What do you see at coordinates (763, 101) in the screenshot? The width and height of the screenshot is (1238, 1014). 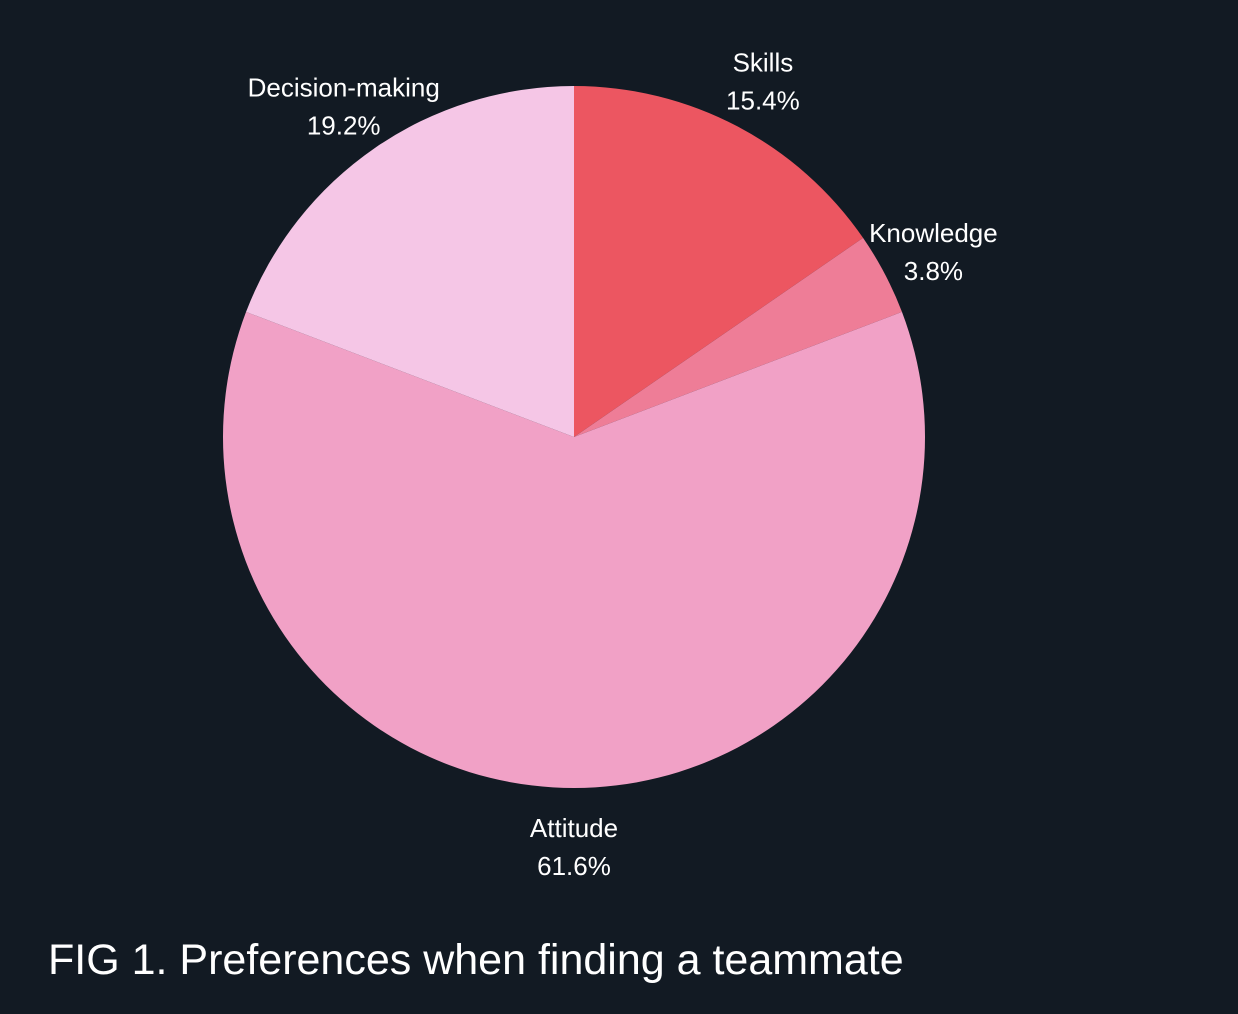 I see `slice-value-skills: 15.4%` at bounding box center [763, 101].